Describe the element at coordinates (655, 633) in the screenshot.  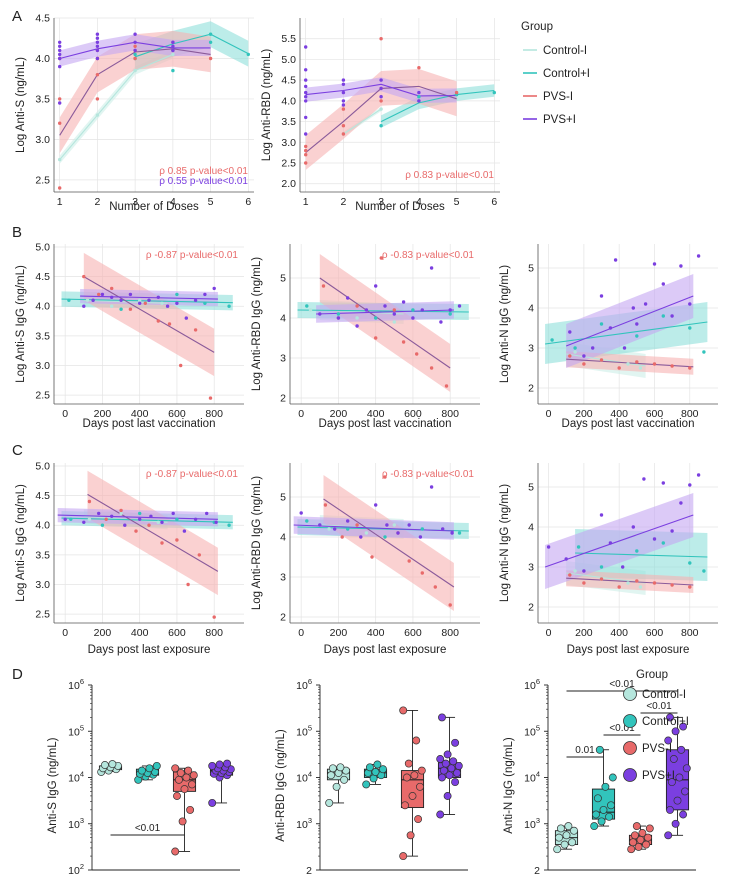
I see `x-tick-label: 600` at that location.